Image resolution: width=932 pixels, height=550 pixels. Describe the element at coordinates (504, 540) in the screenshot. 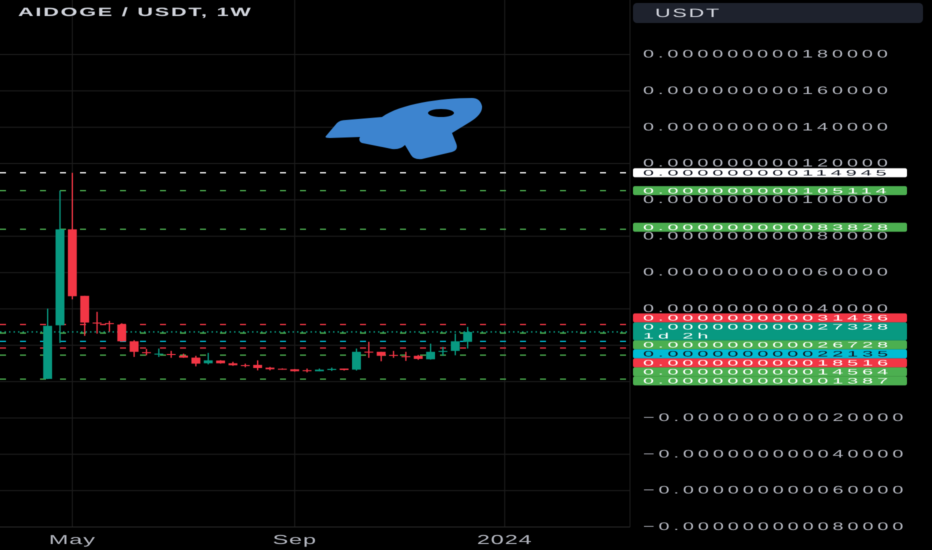

I see `x-tick-label: 2024` at that location.